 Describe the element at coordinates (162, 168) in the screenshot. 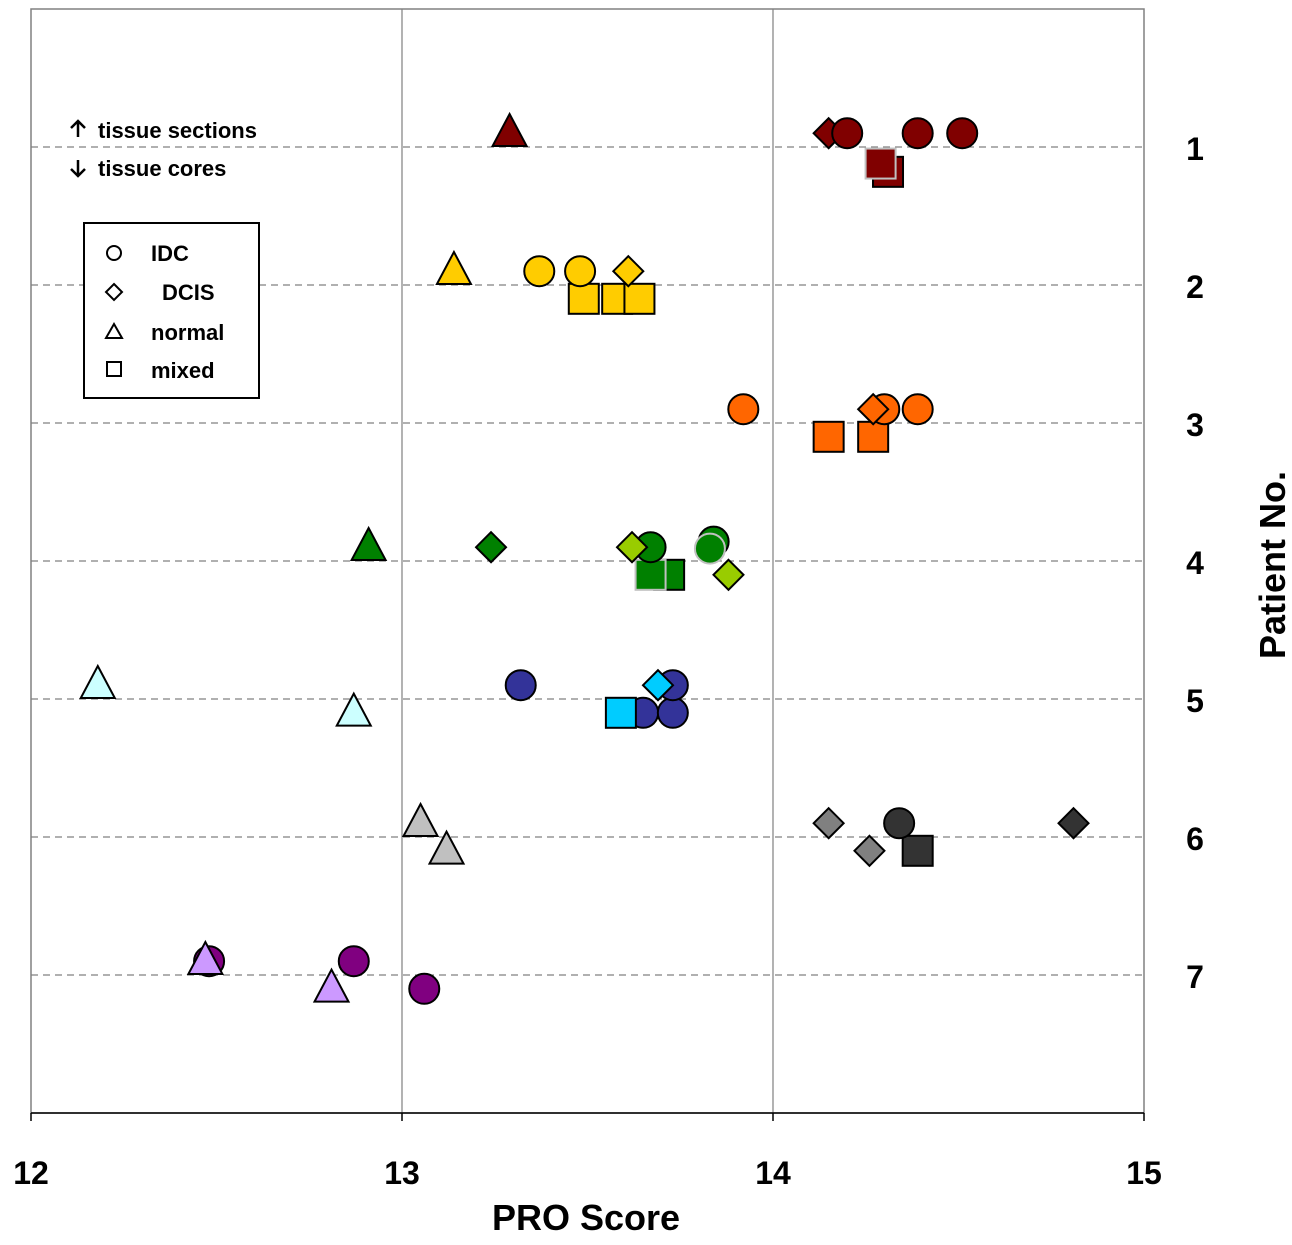

I see `tissue-cores-note: tissue cores` at that location.